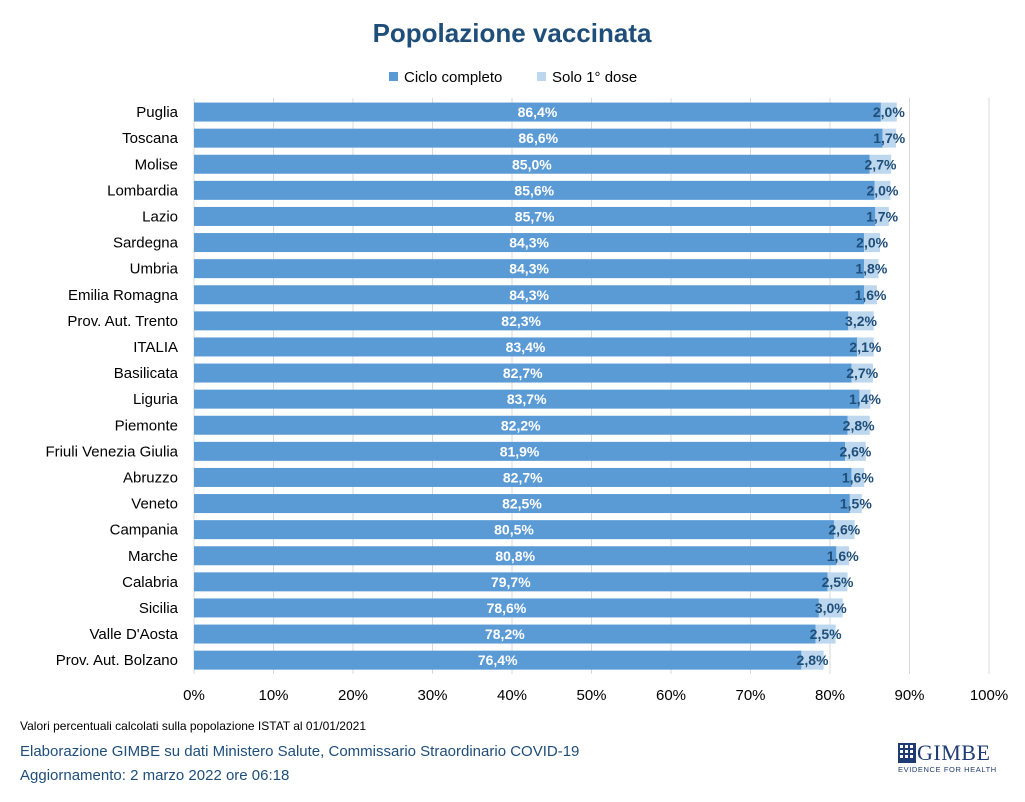 The image size is (1025, 802). Describe the element at coordinates (512, 695) in the screenshot. I see `x-tick-label: 40%` at that location.